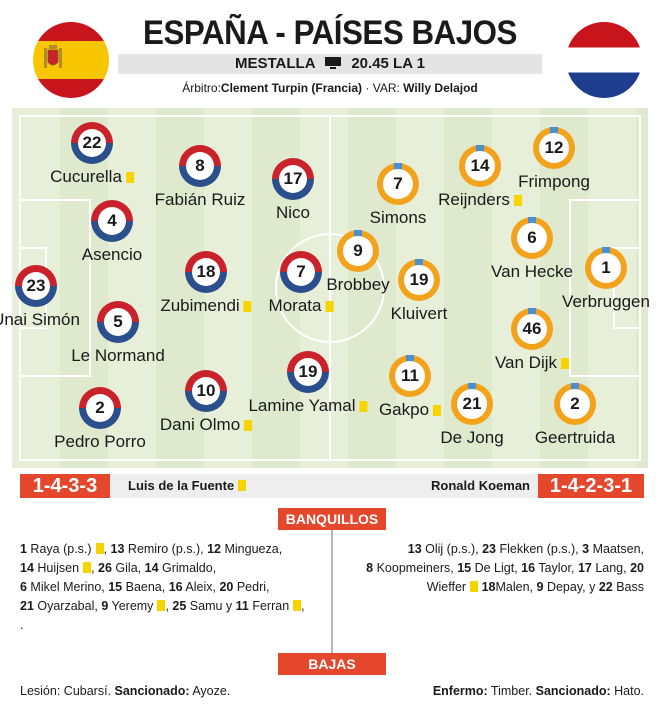  Describe the element at coordinates (330, 64) in the screenshot. I see `venue-line: MESTALLA 20.45 LA 1` at that location.